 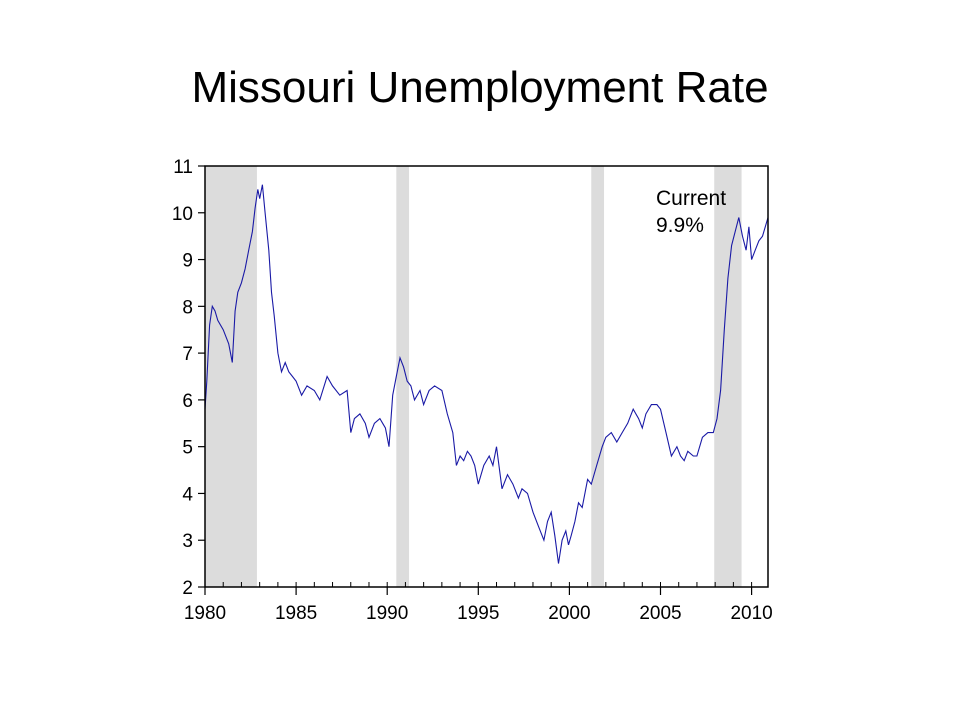 I want to click on x-tick-label: 2005, so click(x=660, y=613).